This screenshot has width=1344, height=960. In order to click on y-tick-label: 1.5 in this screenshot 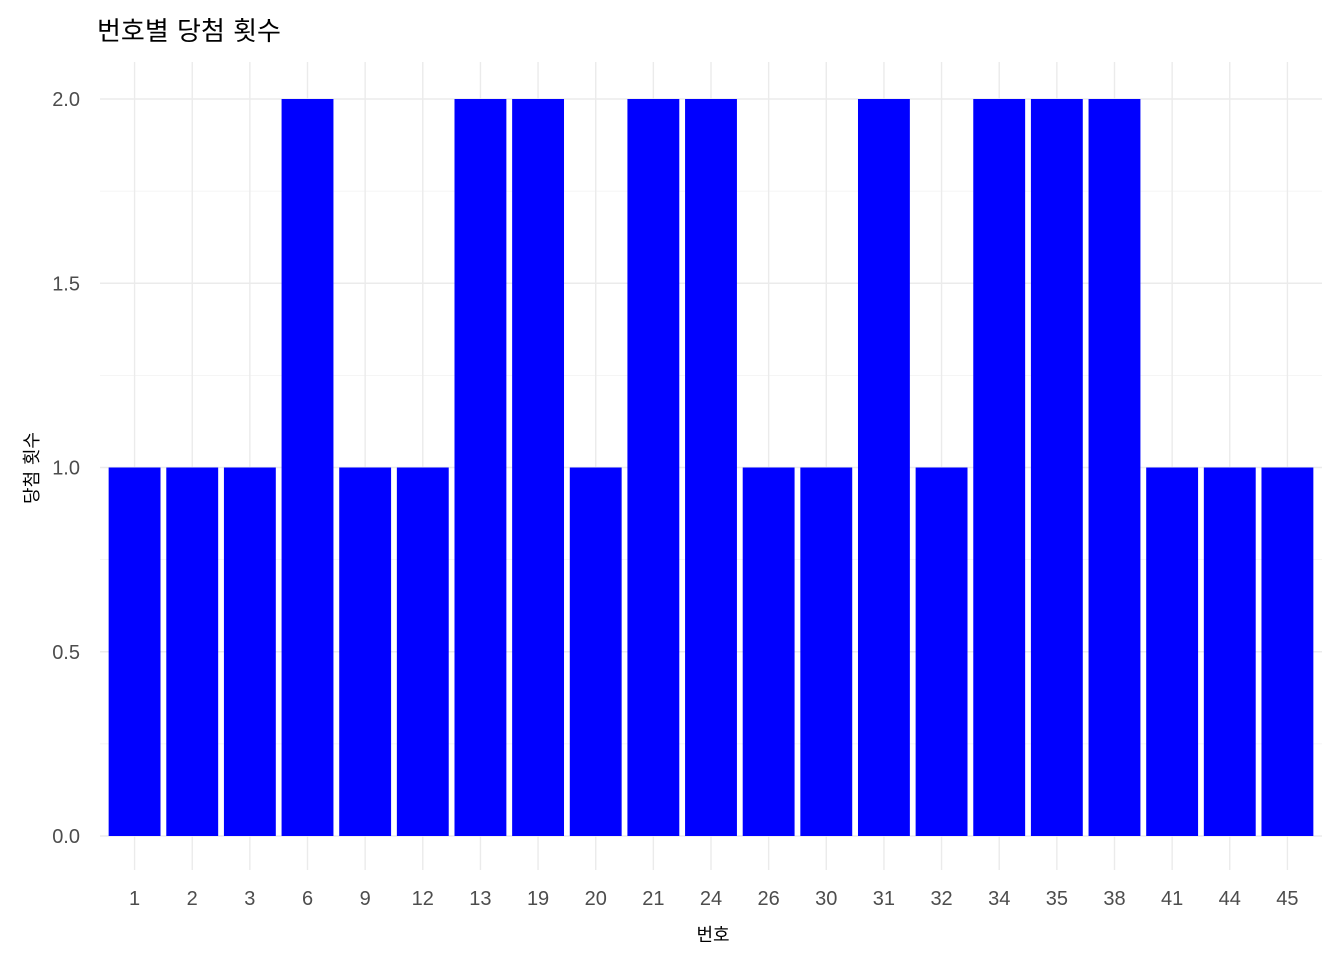, I will do `click(66, 284)`.